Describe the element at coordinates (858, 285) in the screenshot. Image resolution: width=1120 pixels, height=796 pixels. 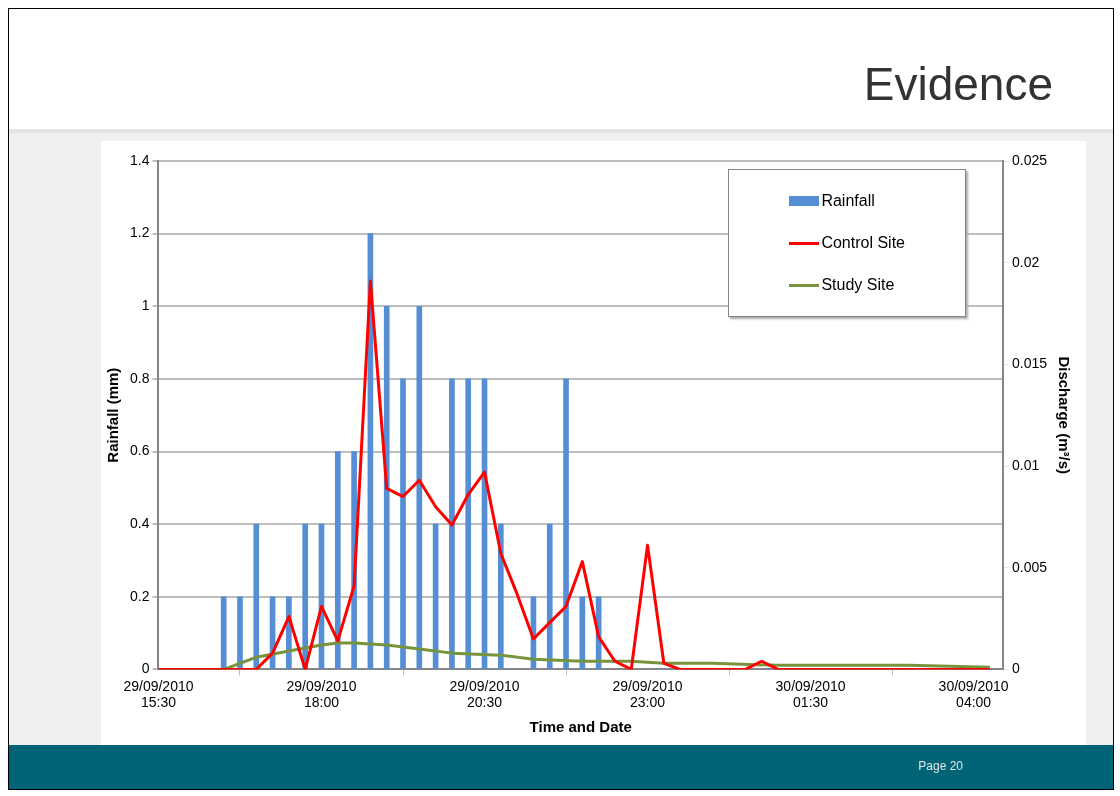
I see `legend-label: Study Site` at that location.